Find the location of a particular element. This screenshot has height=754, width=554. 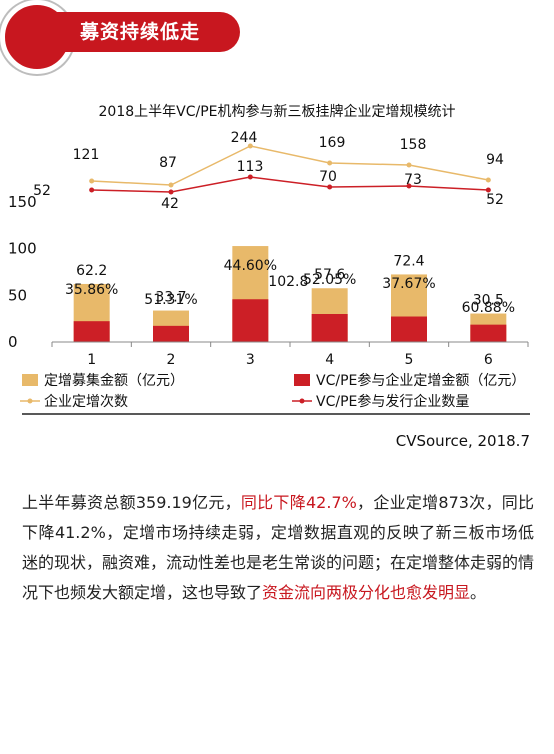

header-bar is located at coordinates (142, 32).